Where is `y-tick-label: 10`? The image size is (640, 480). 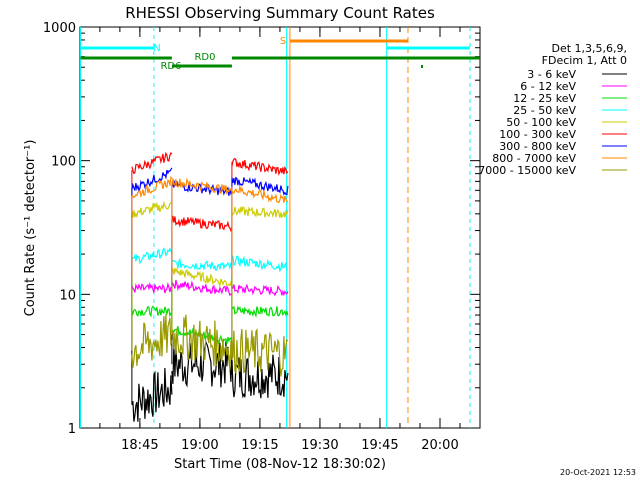 y-tick-label: 10 is located at coordinates (67, 295).